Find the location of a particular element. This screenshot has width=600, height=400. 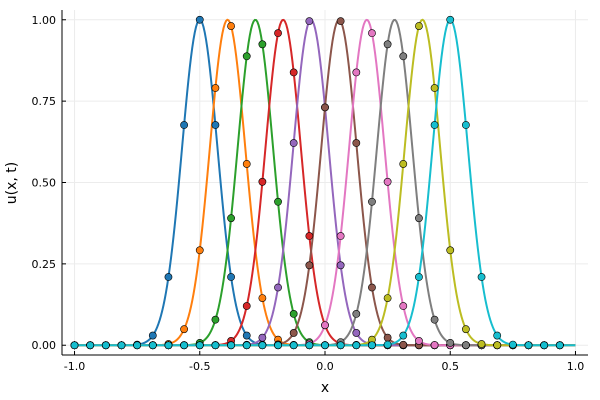

y-tick-label-3: 0.75 is located at coordinates (44, 101).